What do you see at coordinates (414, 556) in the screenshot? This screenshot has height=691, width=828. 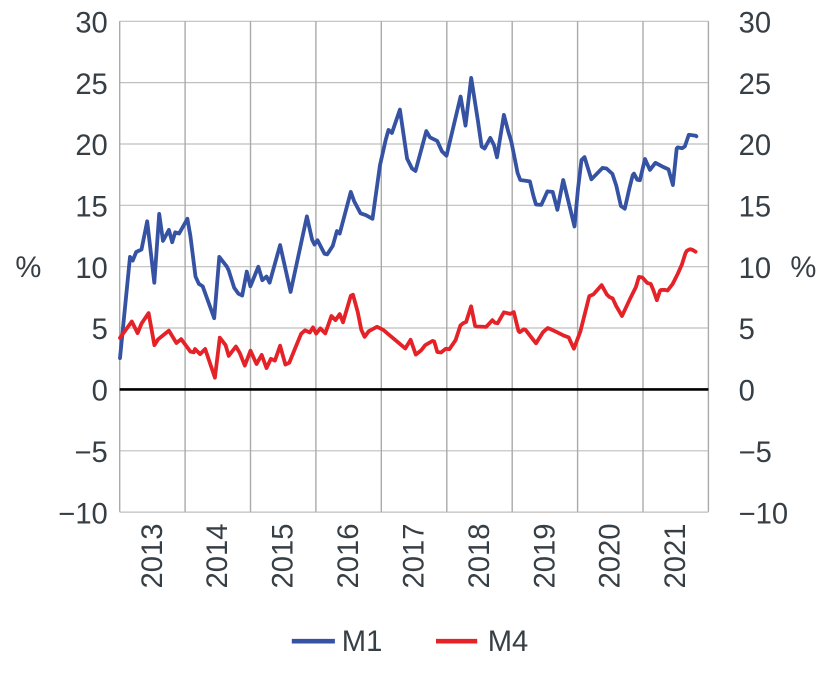 I see `svg-text: 2017` at bounding box center [414, 556].